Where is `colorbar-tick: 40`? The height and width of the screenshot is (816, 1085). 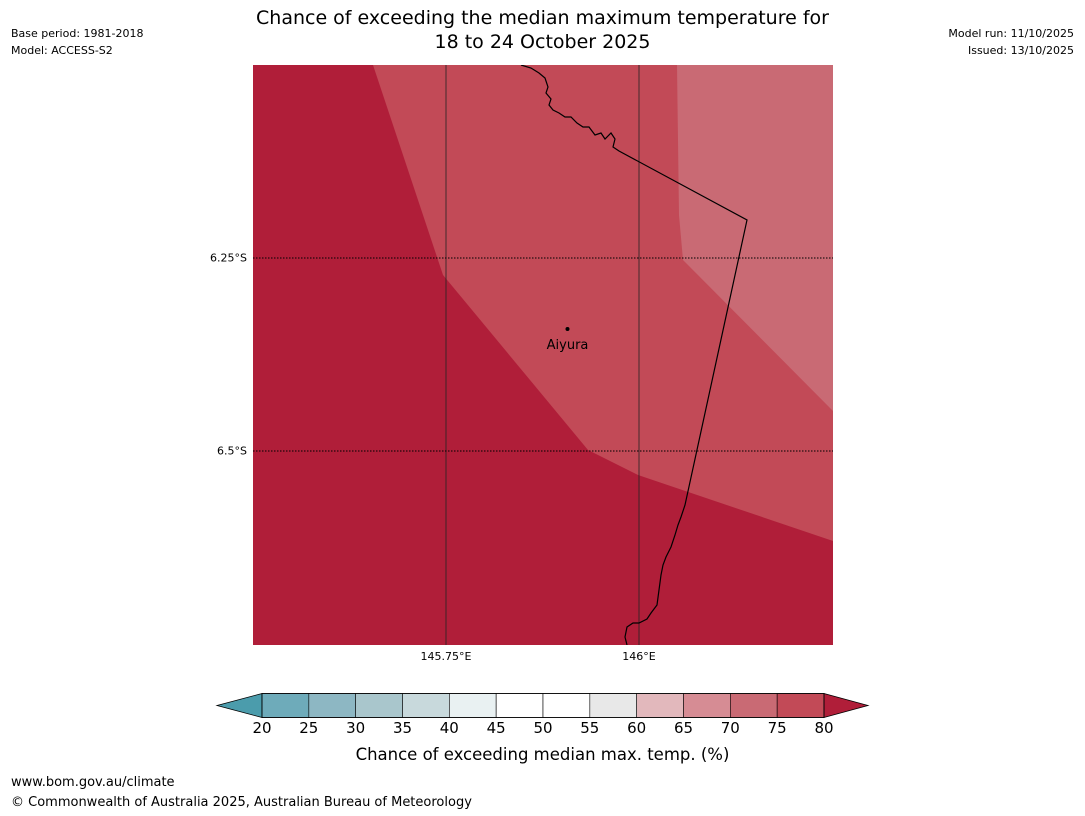 colorbar-tick: 40 is located at coordinates (449, 728).